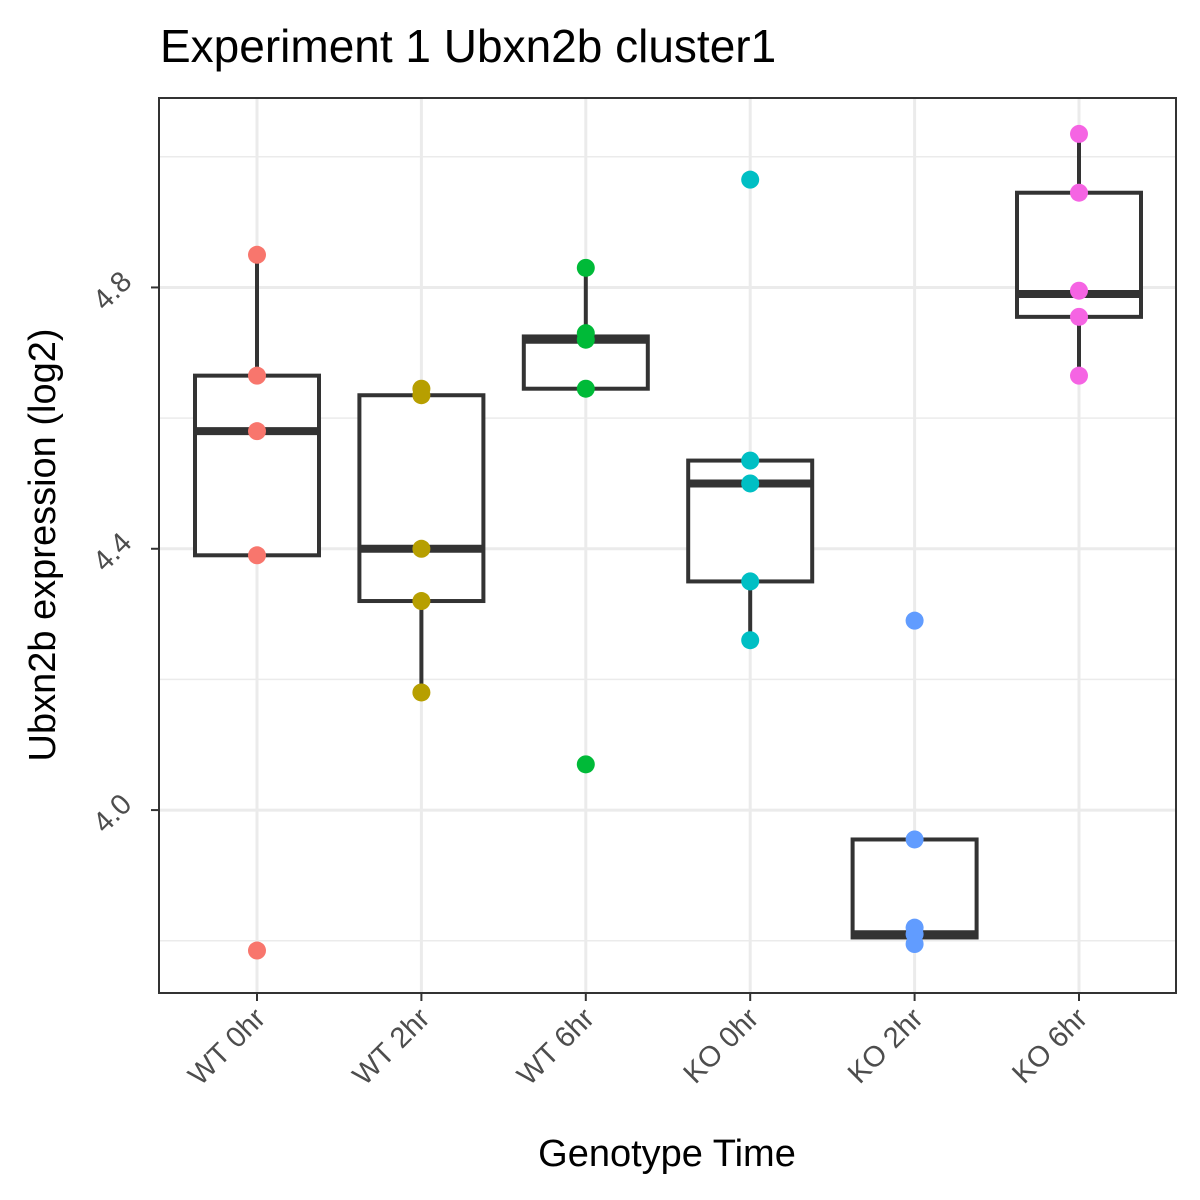  I want to click on y-axis-title: Ubxn2b expression (log2), so click(43, 544).